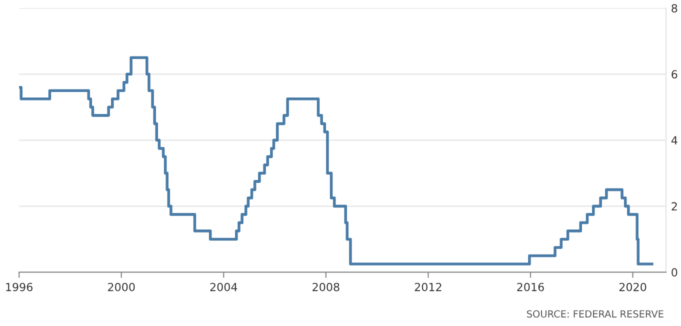 The width and height of the screenshot is (681, 326). I want to click on y-tick-label: 6, so click(675, 74).